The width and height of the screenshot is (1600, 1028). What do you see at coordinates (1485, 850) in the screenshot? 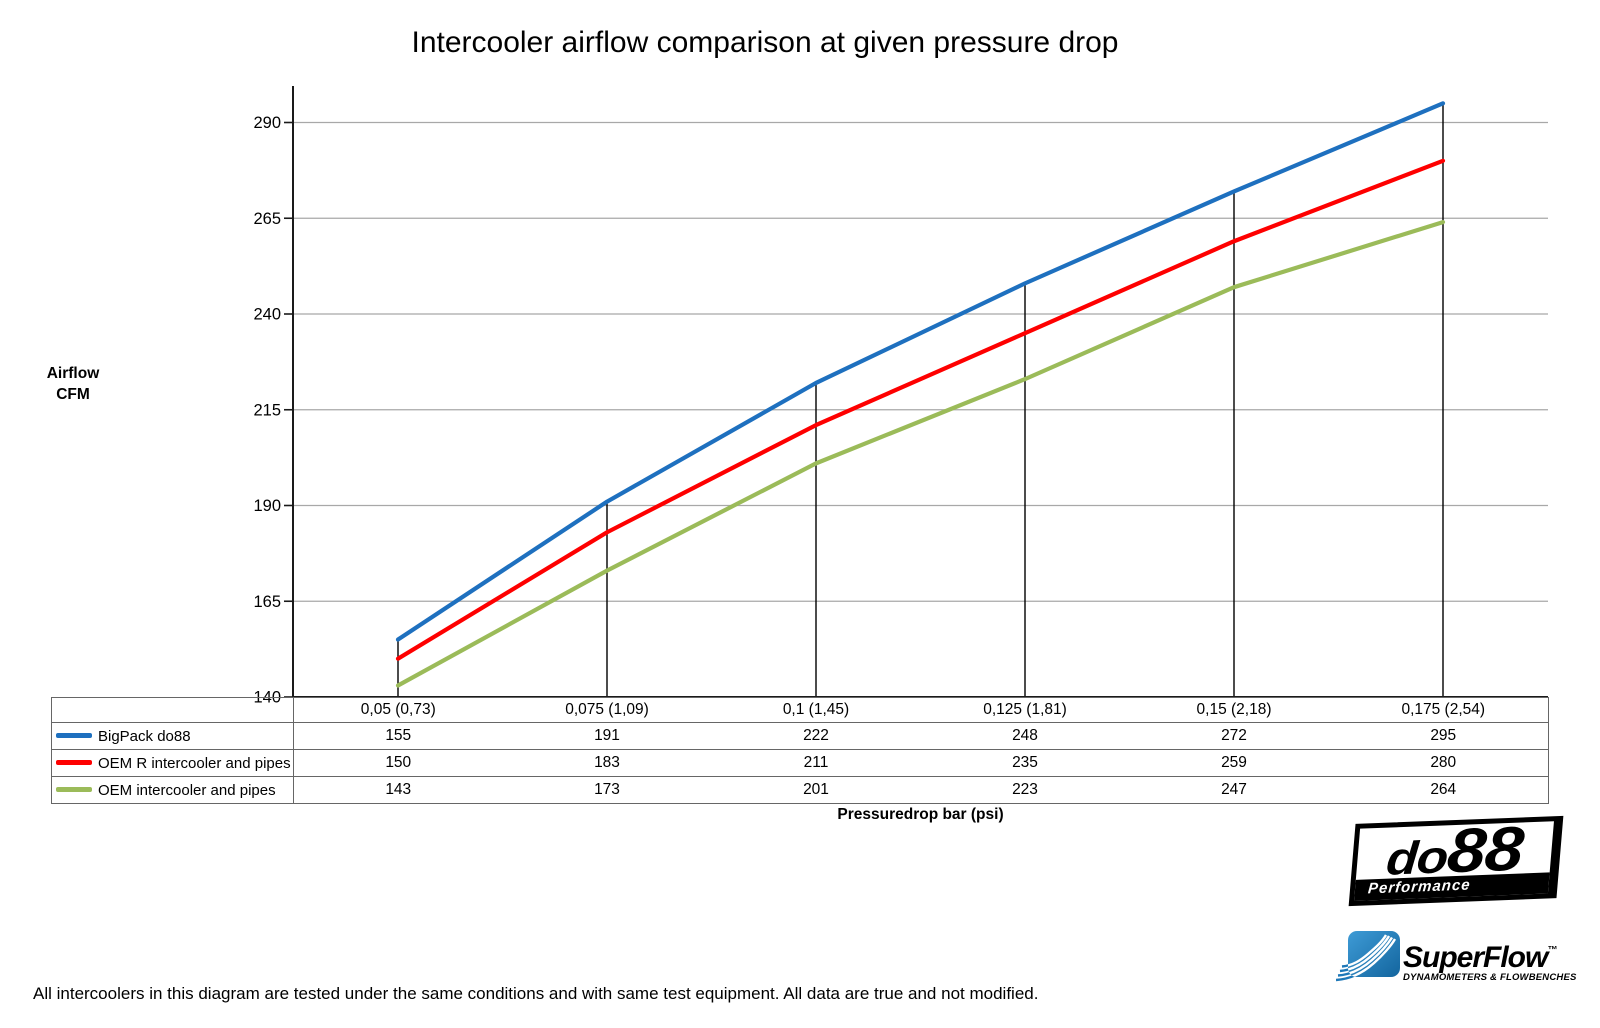
I see `do88-logo-text-88: 88` at bounding box center [1485, 850].